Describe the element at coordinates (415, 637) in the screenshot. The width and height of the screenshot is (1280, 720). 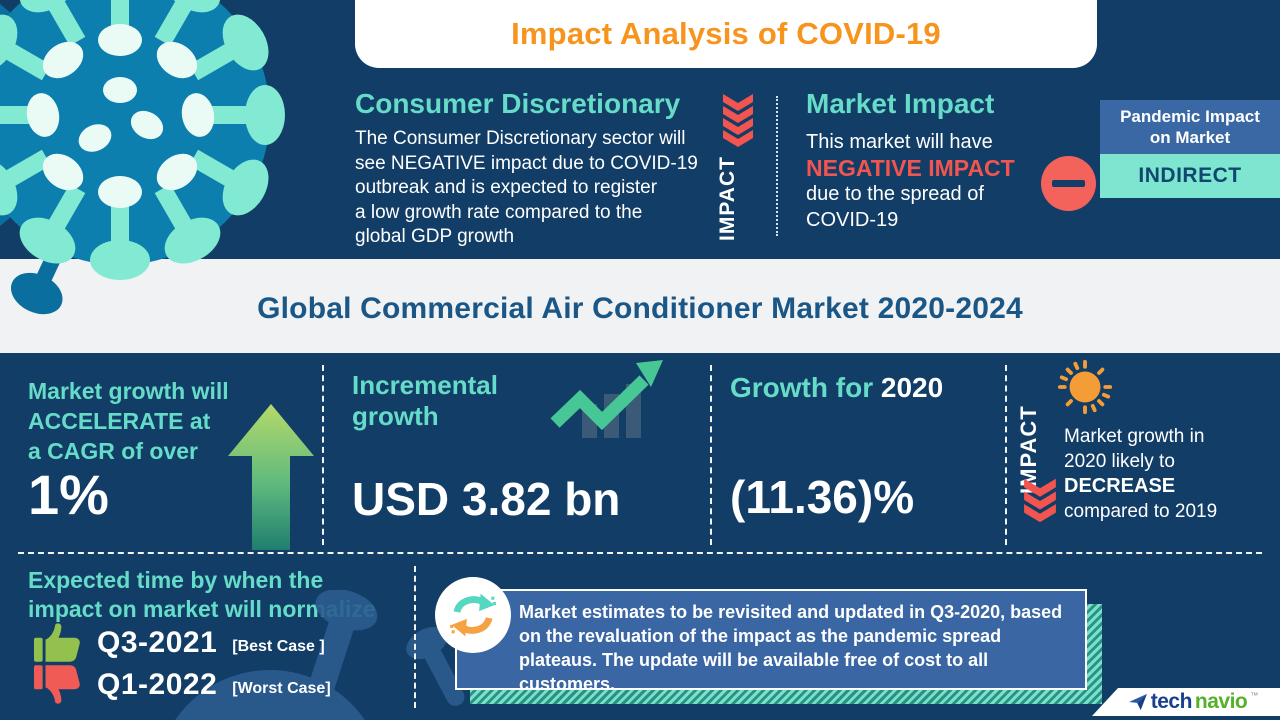
I see `bottom-divider` at that location.